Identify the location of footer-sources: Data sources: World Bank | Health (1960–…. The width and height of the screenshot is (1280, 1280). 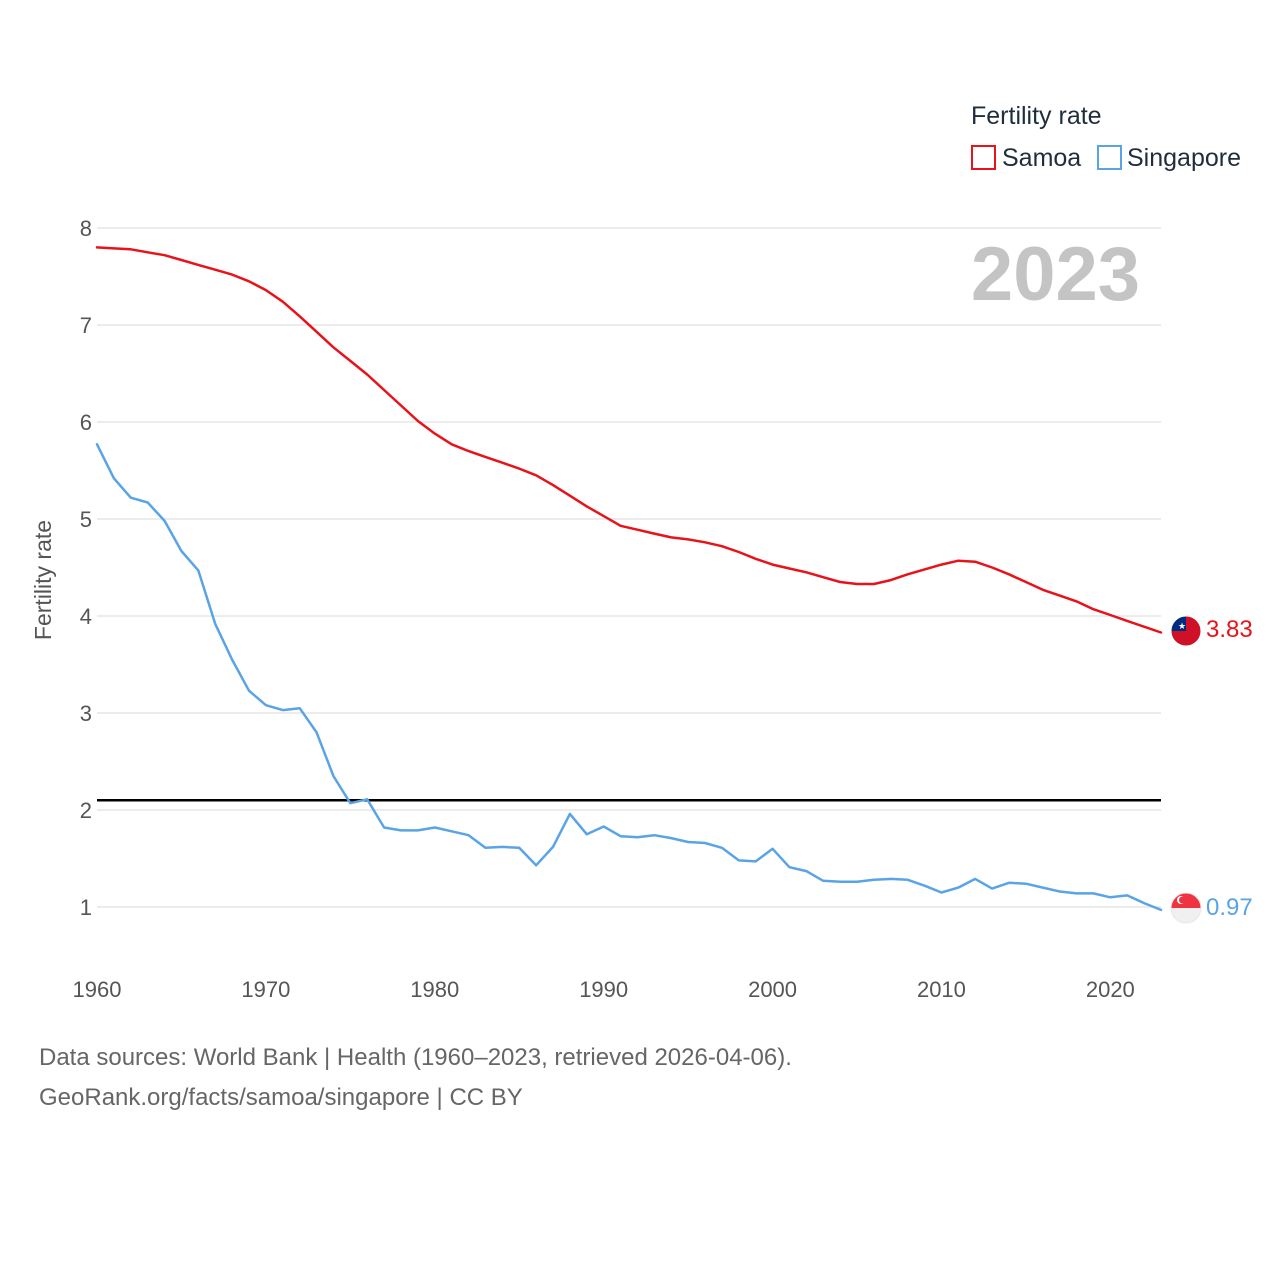
(415, 1057).